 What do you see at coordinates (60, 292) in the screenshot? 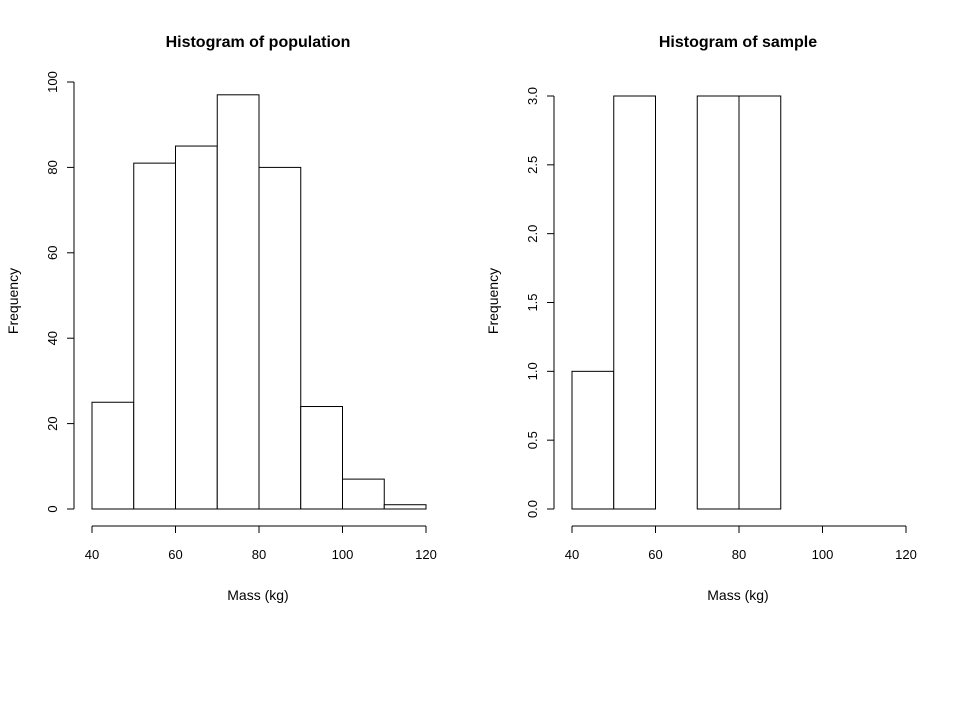
I see `population-y-axis: 0 20 40 60 80 100` at bounding box center [60, 292].